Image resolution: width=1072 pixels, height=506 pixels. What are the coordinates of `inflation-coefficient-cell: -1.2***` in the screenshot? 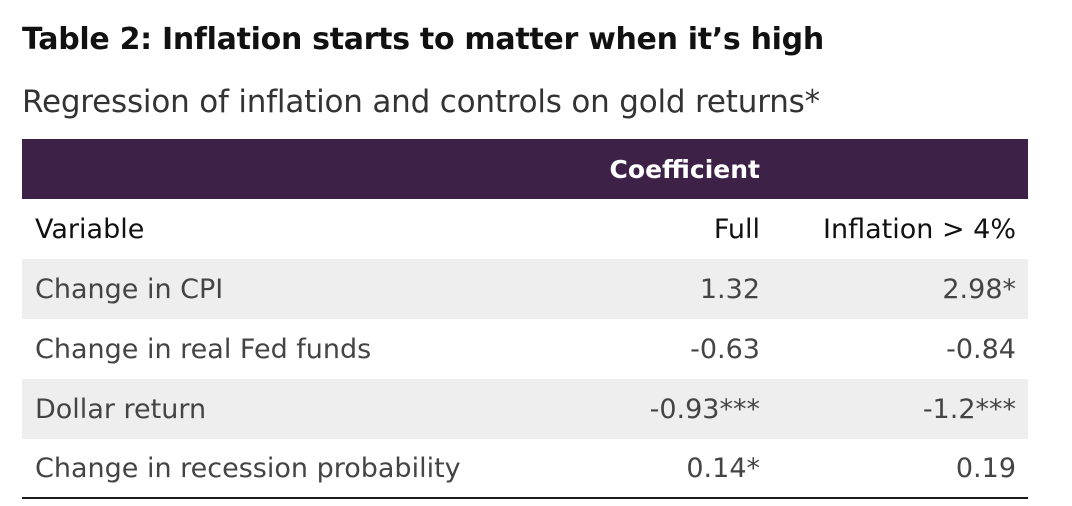 It's located at (969, 409).